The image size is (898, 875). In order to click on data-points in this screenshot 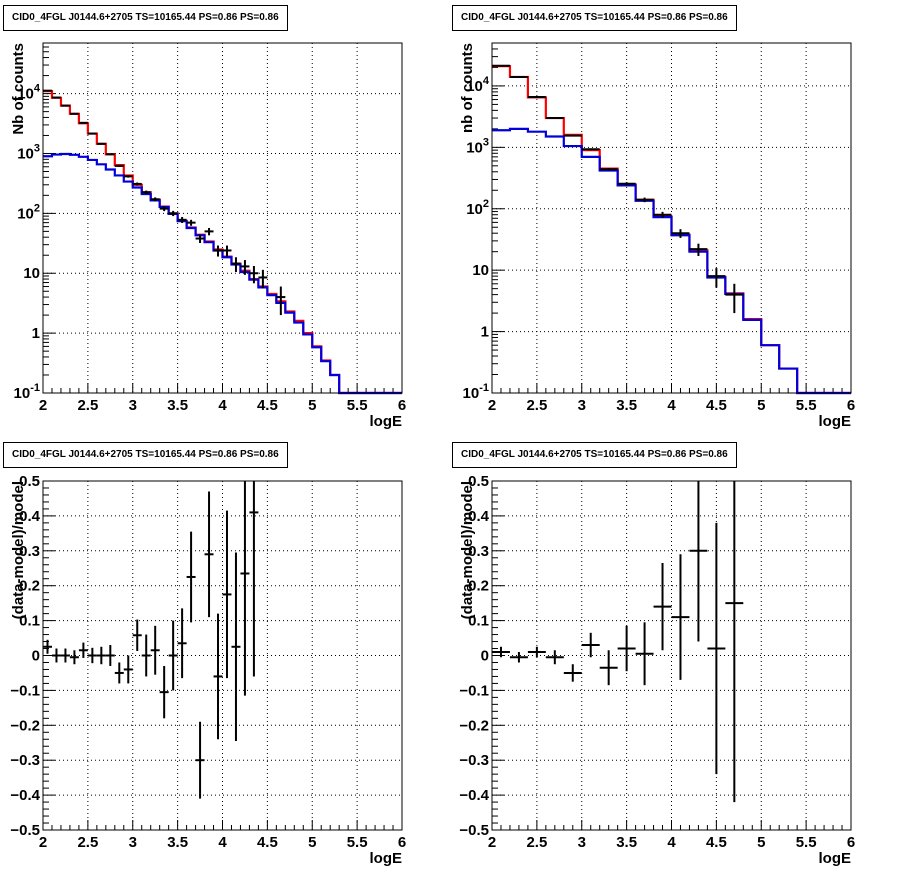, I will do `click(164, 202)`.